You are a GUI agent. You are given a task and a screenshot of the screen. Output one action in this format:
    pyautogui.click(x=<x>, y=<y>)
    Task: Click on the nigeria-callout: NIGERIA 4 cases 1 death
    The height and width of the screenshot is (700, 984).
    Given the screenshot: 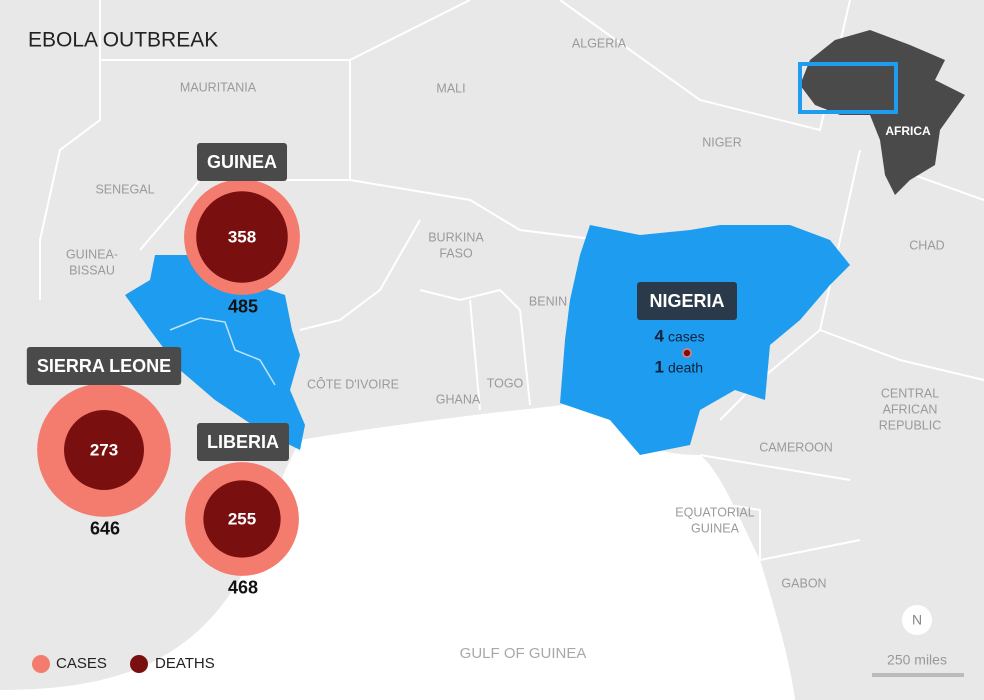 What is the action you would take?
    pyautogui.click(x=687, y=329)
    